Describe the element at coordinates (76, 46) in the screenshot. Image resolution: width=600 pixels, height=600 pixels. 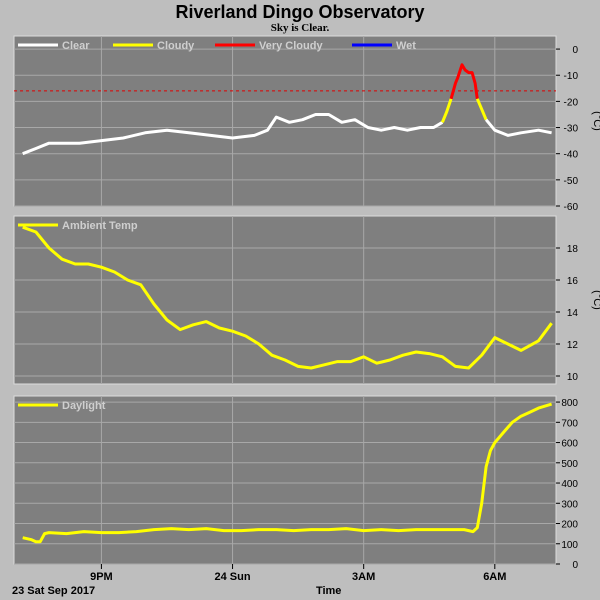
I see `legend-label: Clear` at that location.